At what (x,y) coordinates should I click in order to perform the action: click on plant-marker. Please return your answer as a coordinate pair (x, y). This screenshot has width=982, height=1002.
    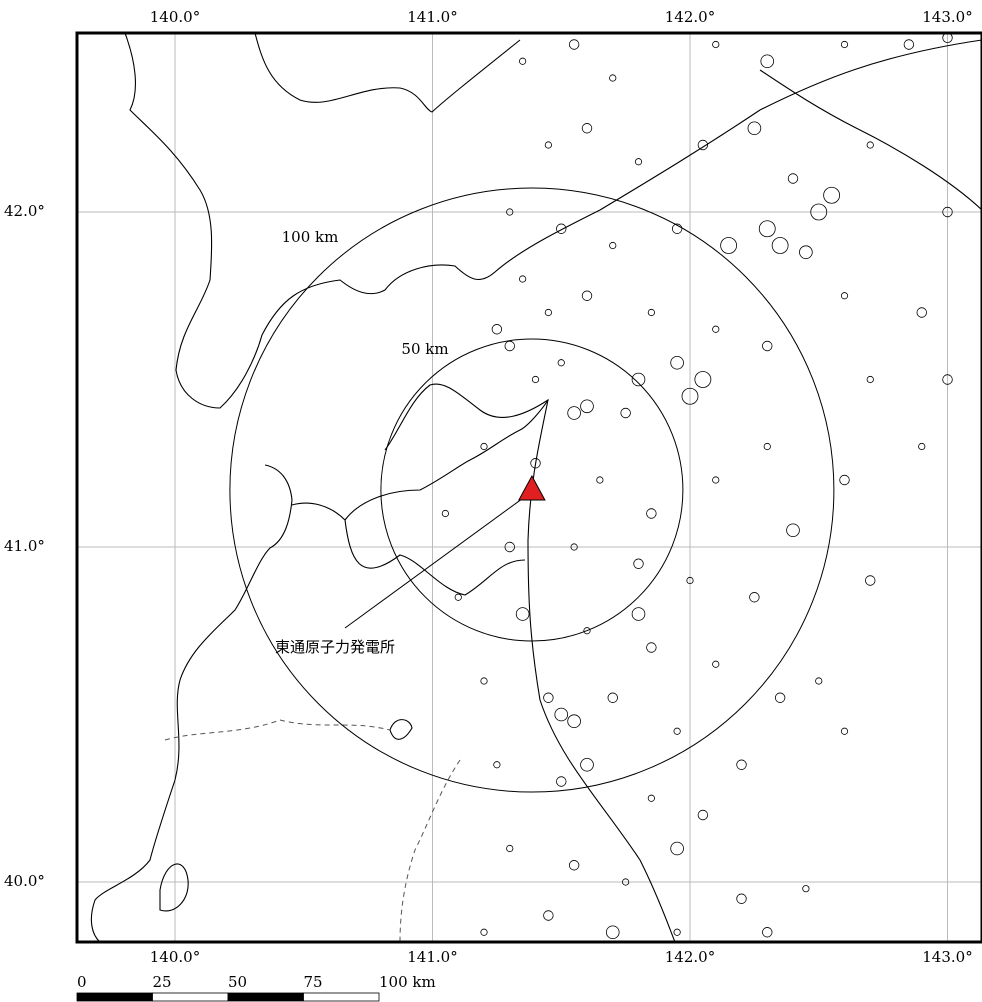
    Looking at the image, I should click on (532, 488).